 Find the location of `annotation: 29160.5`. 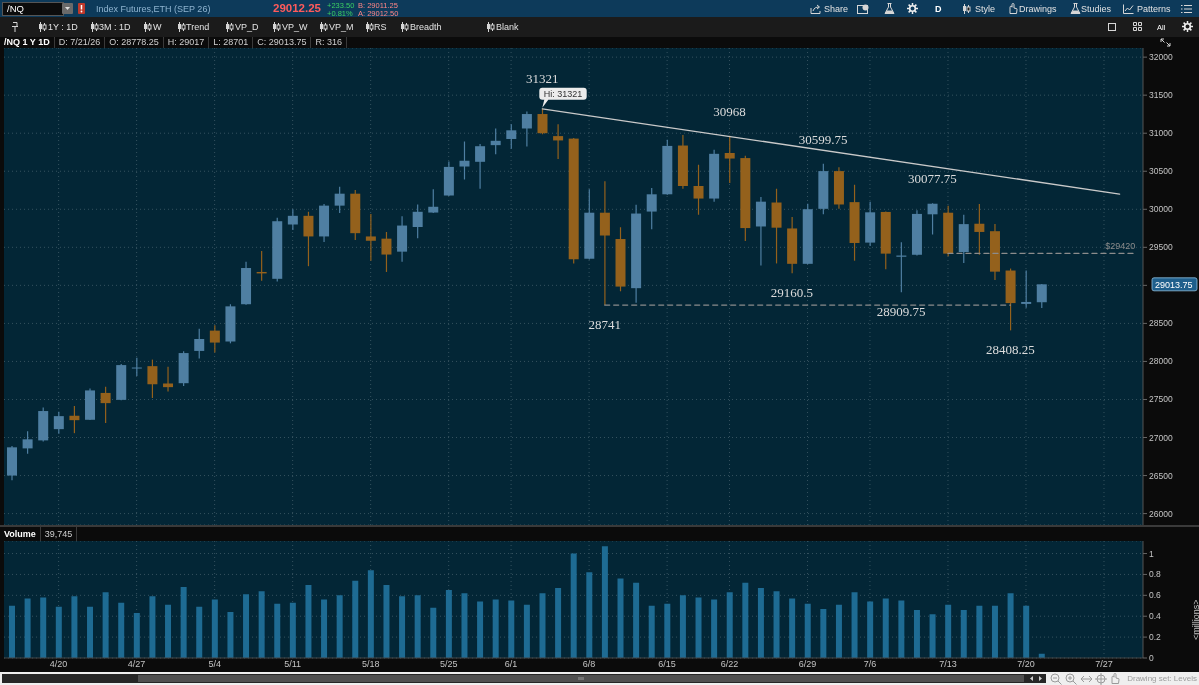

annotation: 29160.5 is located at coordinates (792, 293).